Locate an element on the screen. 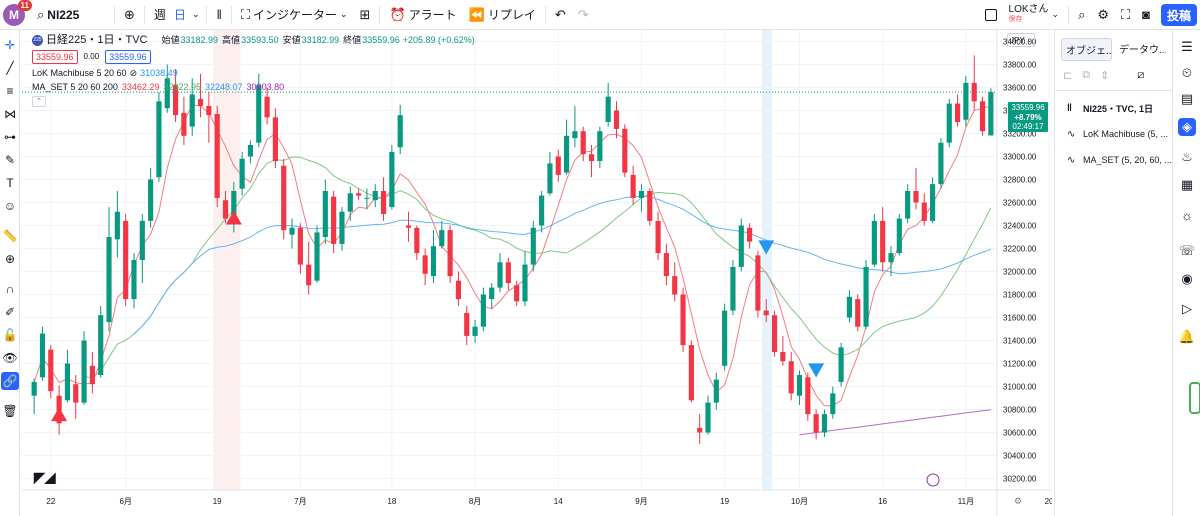 Image resolution: width=1200 pixels, height=516 pixels. compare-button: ⊕ is located at coordinates (129, 15).